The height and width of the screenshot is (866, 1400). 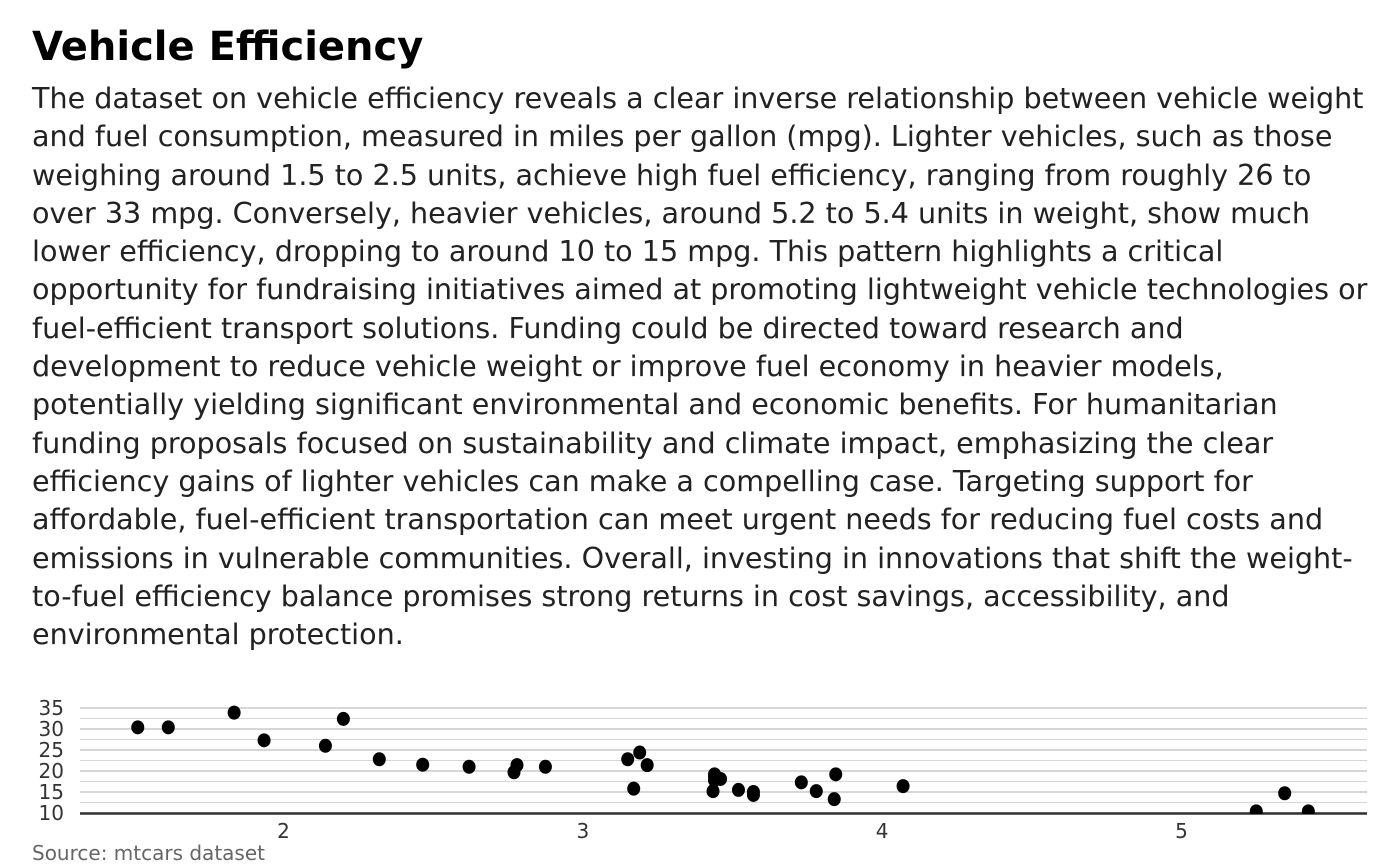 I want to click on chart-caption: Source: mtcars dataset, so click(x=148, y=853).